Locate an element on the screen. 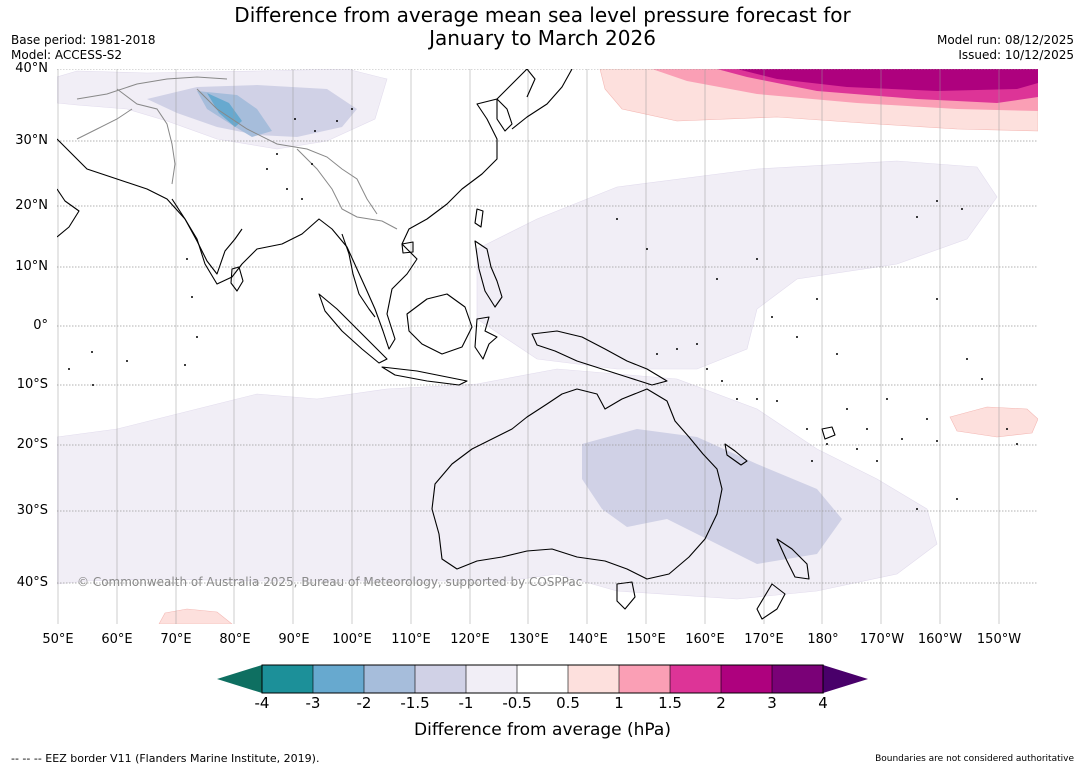 This screenshot has width=1085, height=770. lat-label-20s: 20°S is located at coordinates (32, 444).